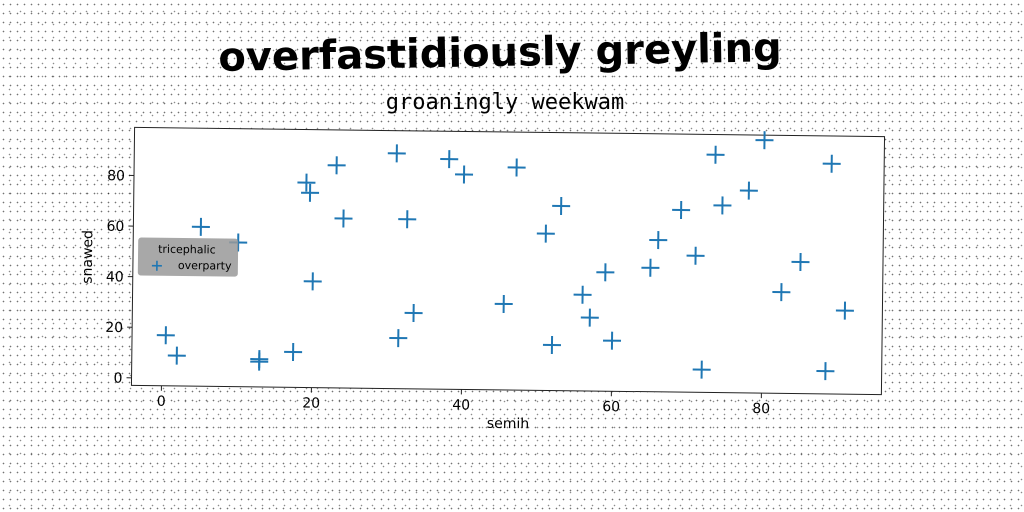 The height and width of the screenshot is (512, 1024). I want to click on y-tick-label: 0, so click(118, 379).